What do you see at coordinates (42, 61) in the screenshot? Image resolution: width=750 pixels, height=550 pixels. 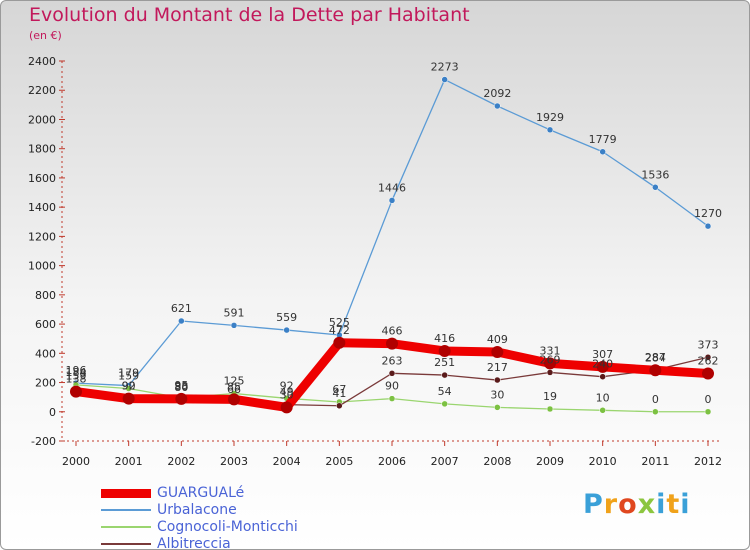 I see `y-tick-label: 2400` at bounding box center [42, 61].